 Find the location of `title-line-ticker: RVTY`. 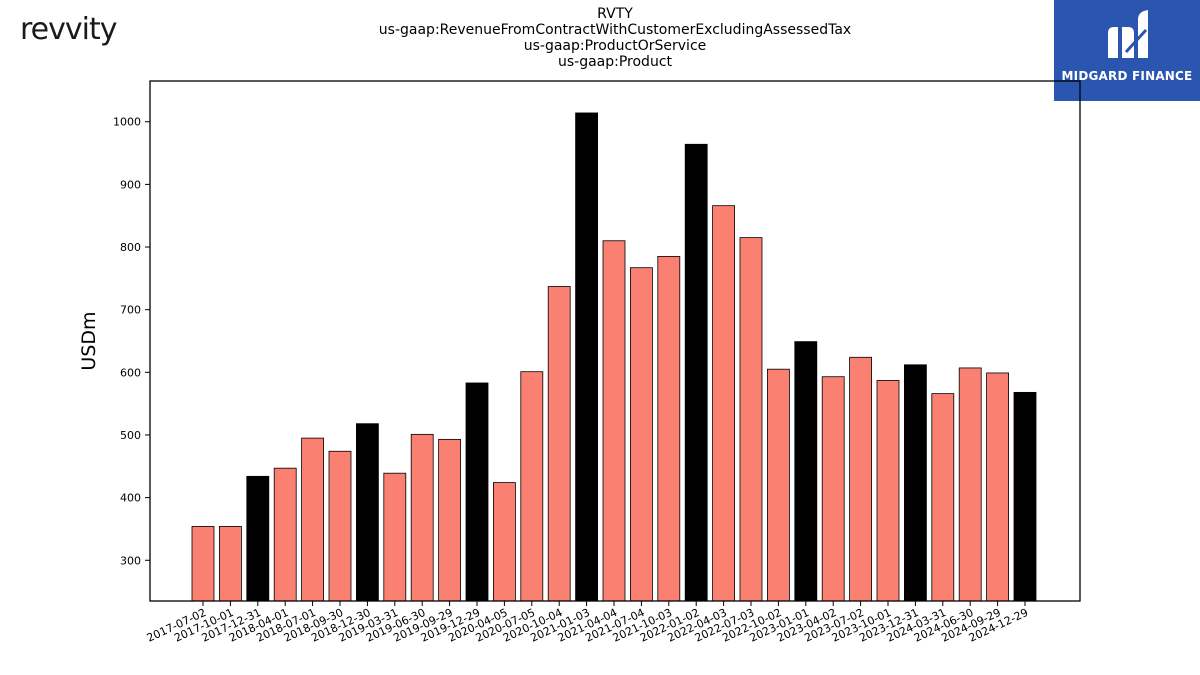

title-line-ticker: RVTY is located at coordinates (615, 14).